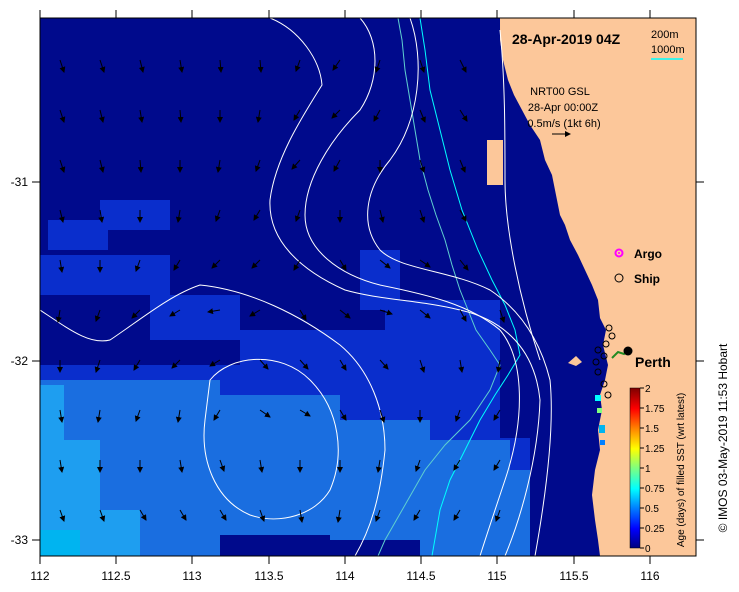 The image size is (739, 592). What do you see at coordinates (115, 576) in the screenshot?
I see `x-tick-label: 112.5` at bounding box center [115, 576].